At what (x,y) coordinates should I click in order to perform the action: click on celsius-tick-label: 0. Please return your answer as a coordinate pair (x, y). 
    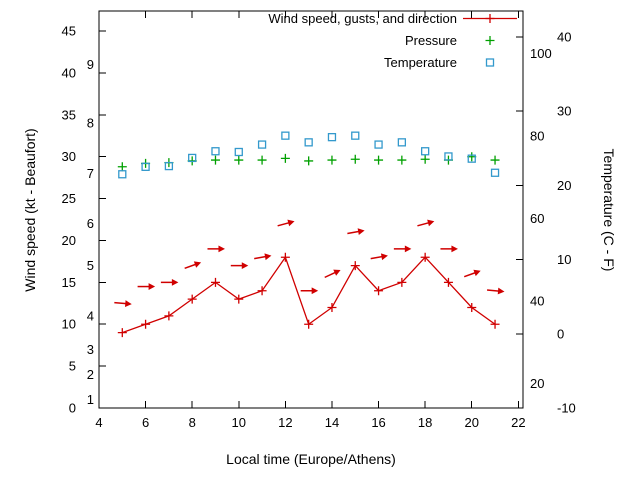
    Looking at the image, I should click on (560, 333).